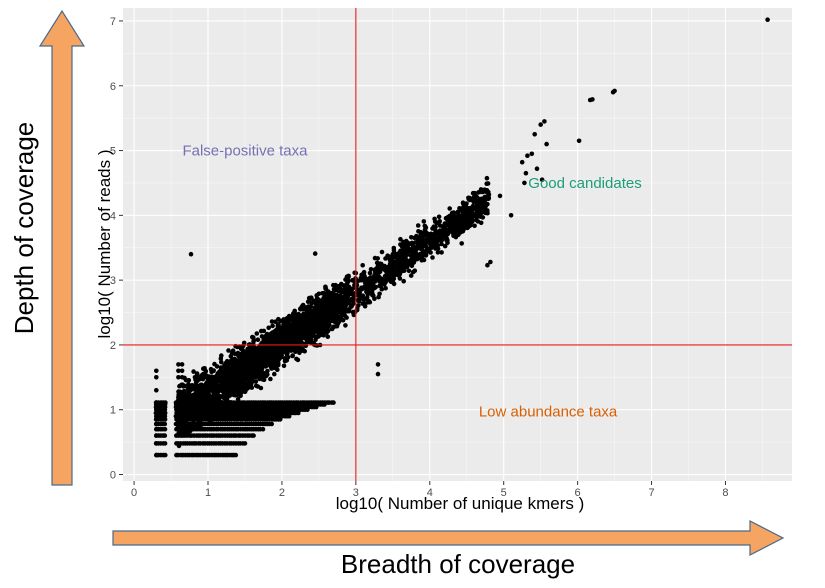  What do you see at coordinates (725, 493) in the screenshot?
I see `x-tick-label: 8` at bounding box center [725, 493].